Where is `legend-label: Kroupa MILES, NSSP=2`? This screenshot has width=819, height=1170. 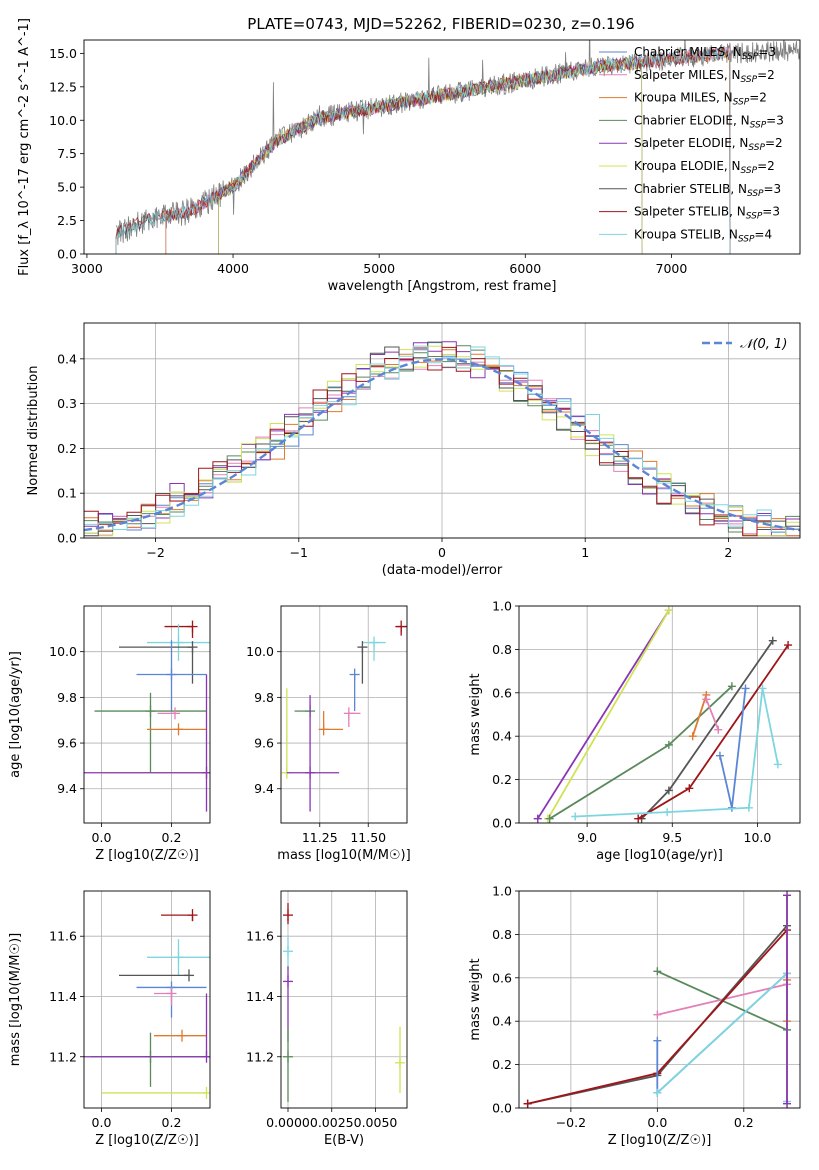
legend-label: Kroupa MILES, NSSP=2 is located at coordinates (700, 99).